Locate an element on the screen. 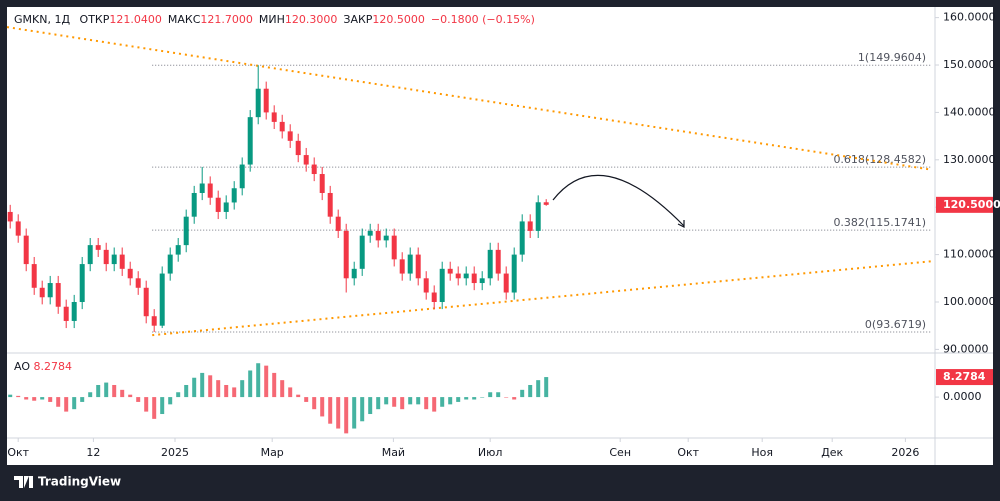  forecast-arrow is located at coordinates (618, 200).